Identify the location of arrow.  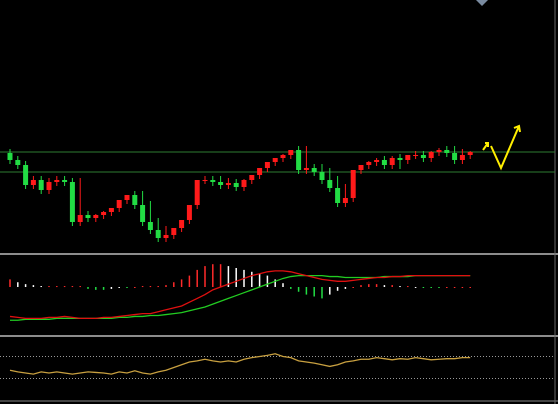
(505, 148).